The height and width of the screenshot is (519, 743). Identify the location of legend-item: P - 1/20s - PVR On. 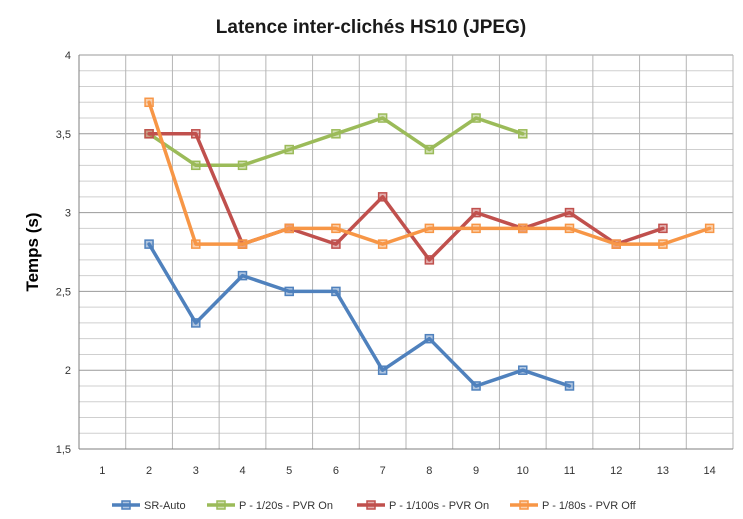
(270, 506).